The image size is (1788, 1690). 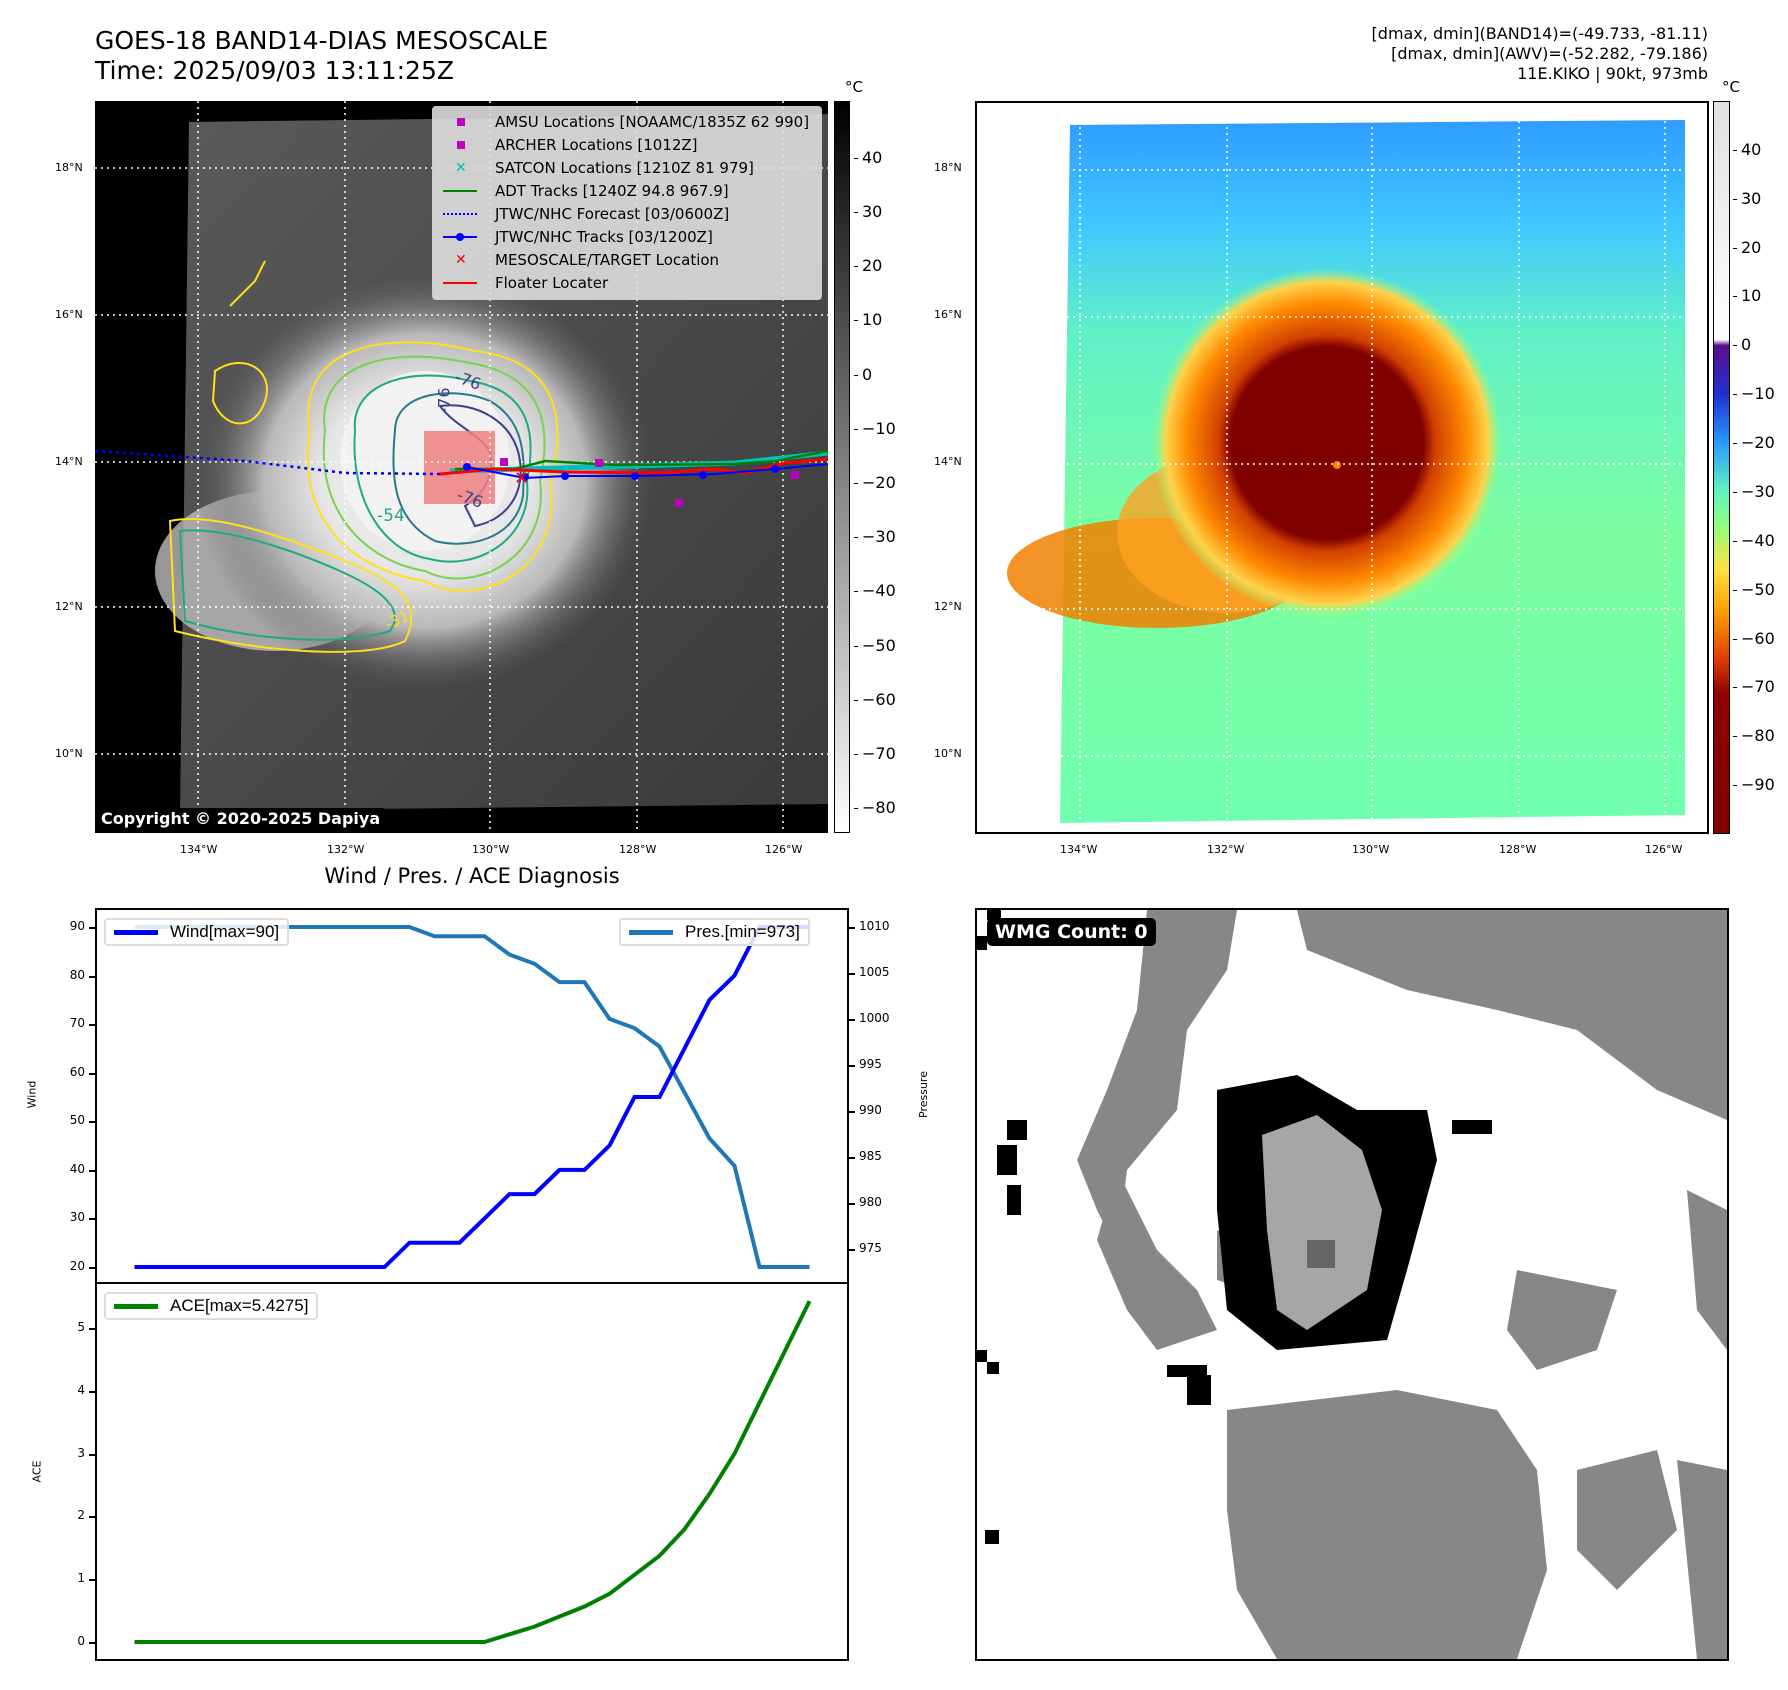 I want to click on legend-label: Floater Locater, so click(x=552, y=283).